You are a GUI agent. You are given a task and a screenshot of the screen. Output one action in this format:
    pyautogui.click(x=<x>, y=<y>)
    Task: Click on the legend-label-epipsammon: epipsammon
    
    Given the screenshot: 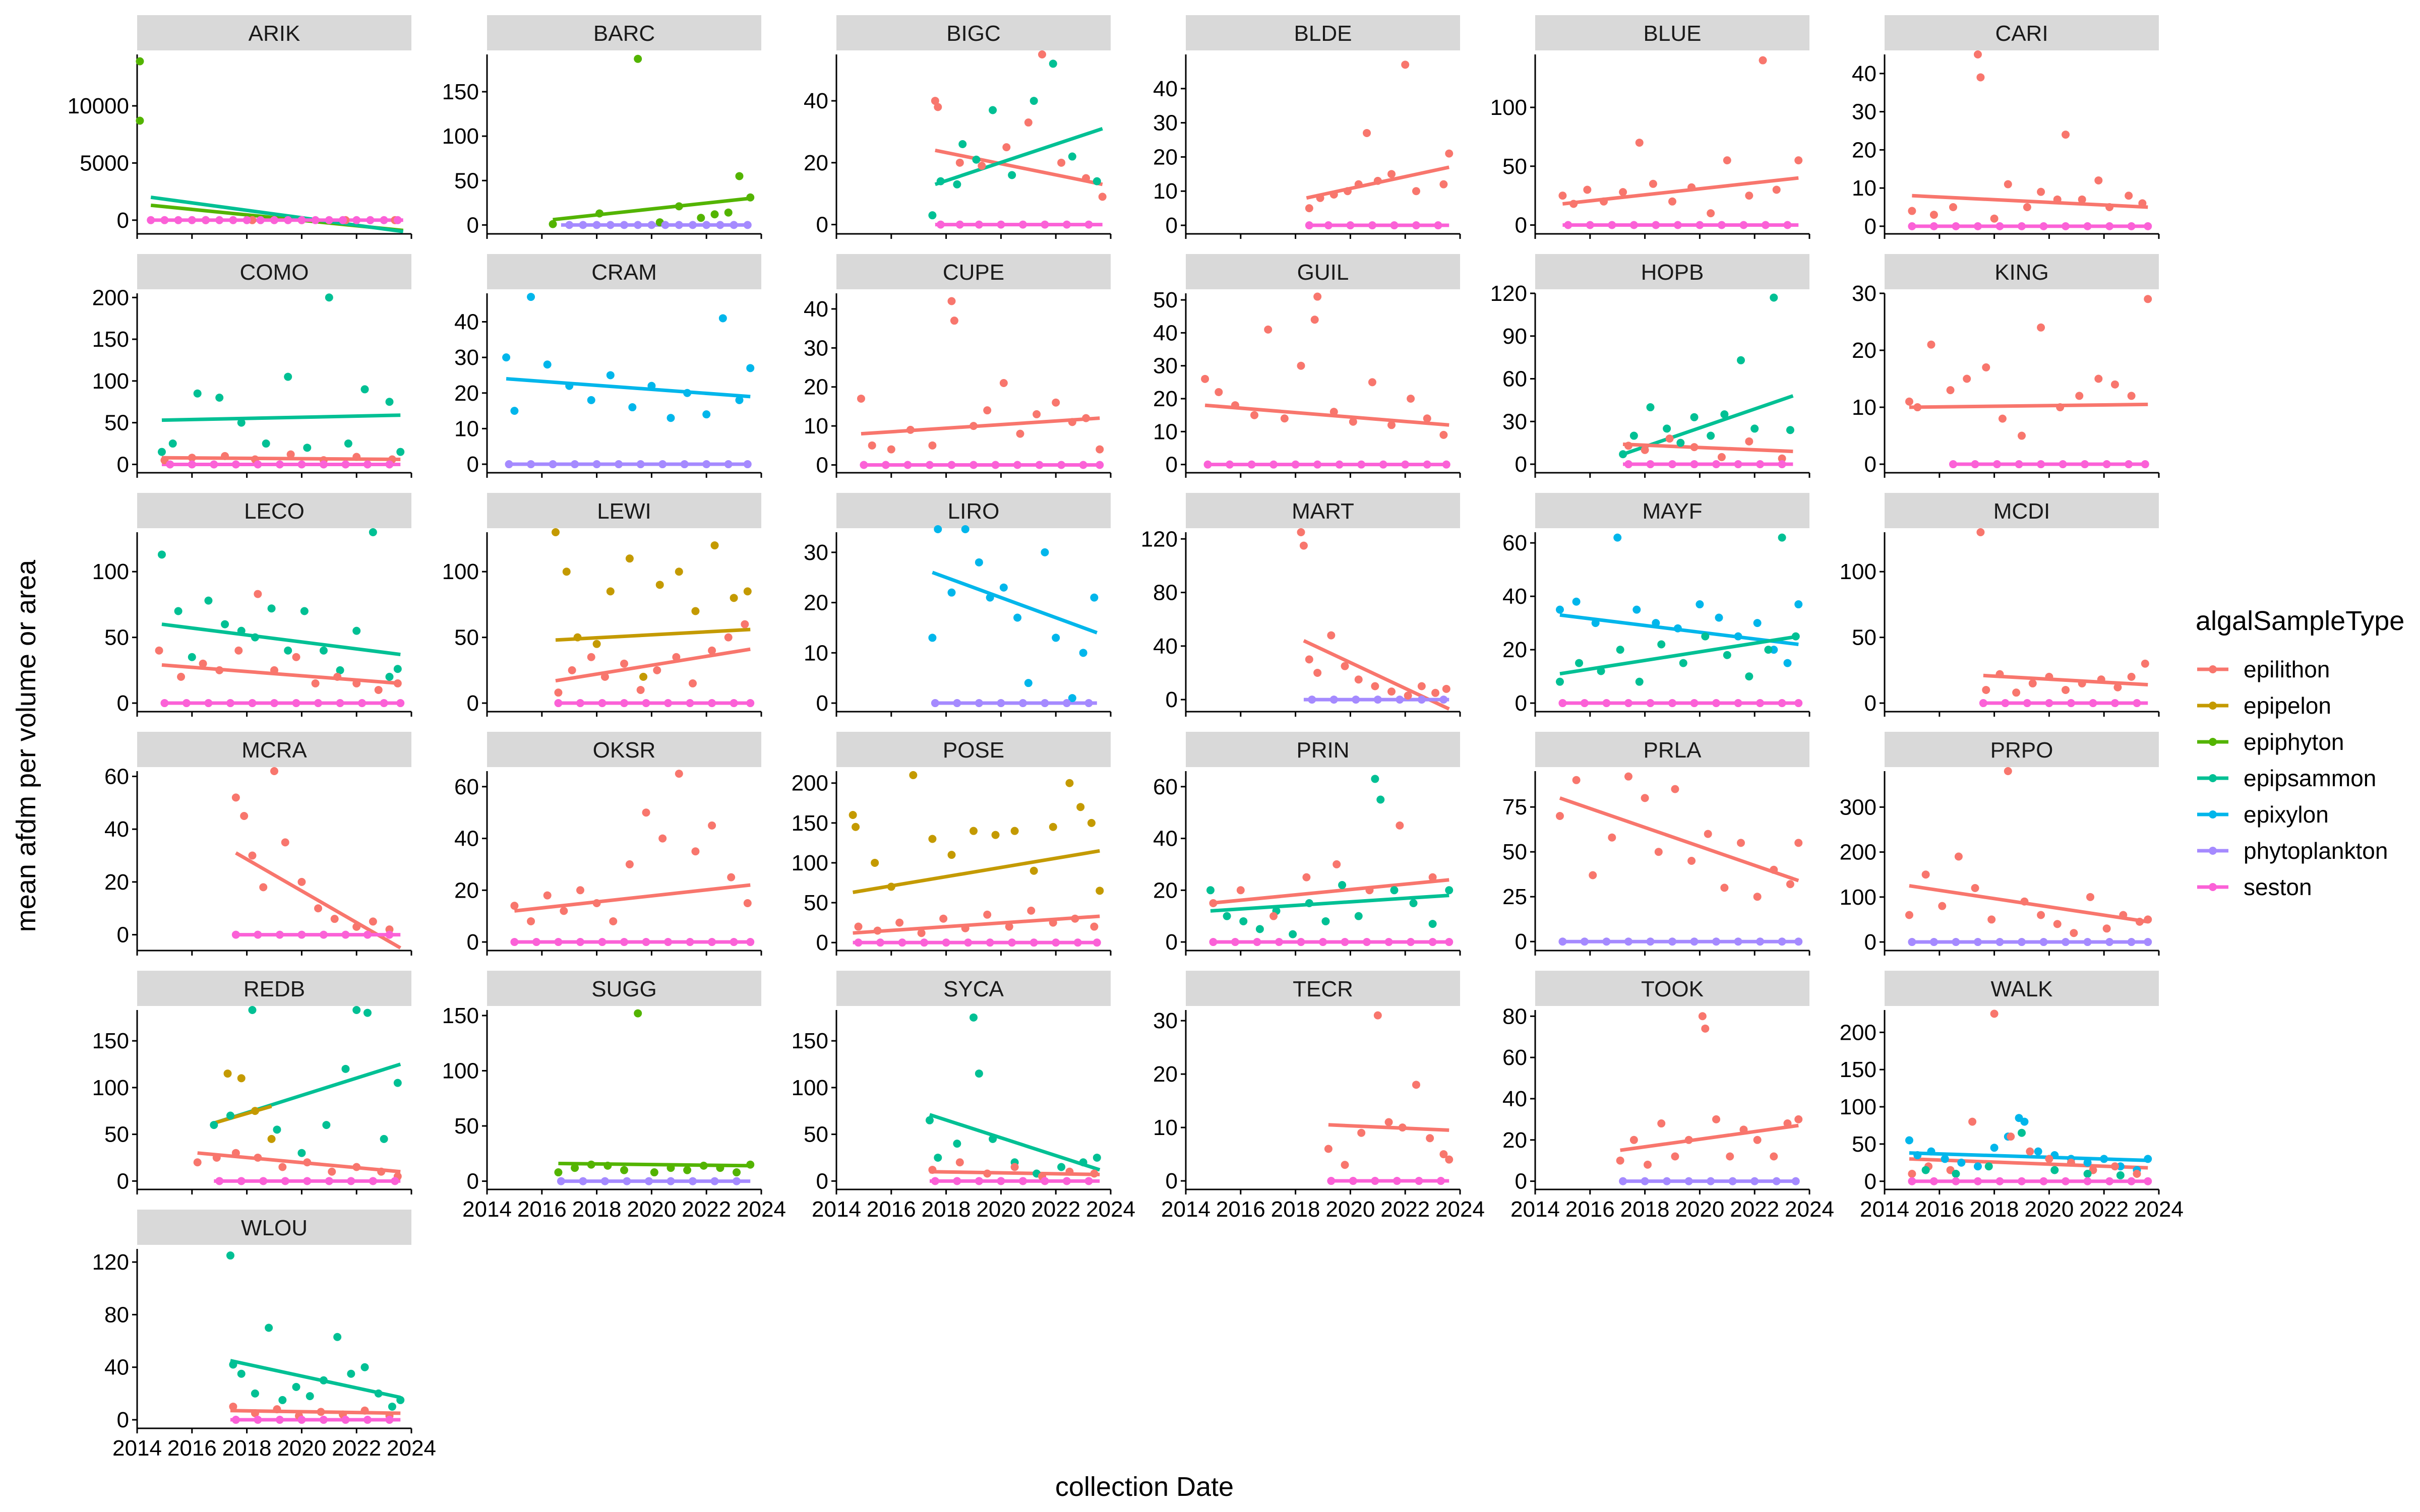 What is the action you would take?
    pyautogui.click(x=2310, y=778)
    